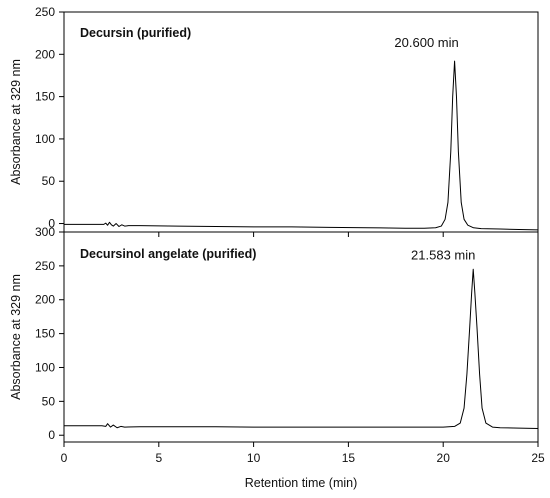 Image resolution: width=550 pixels, height=498 pixels. Describe the element at coordinates (538, 458) in the screenshot. I see `x-tick-label-25: 25` at that location.